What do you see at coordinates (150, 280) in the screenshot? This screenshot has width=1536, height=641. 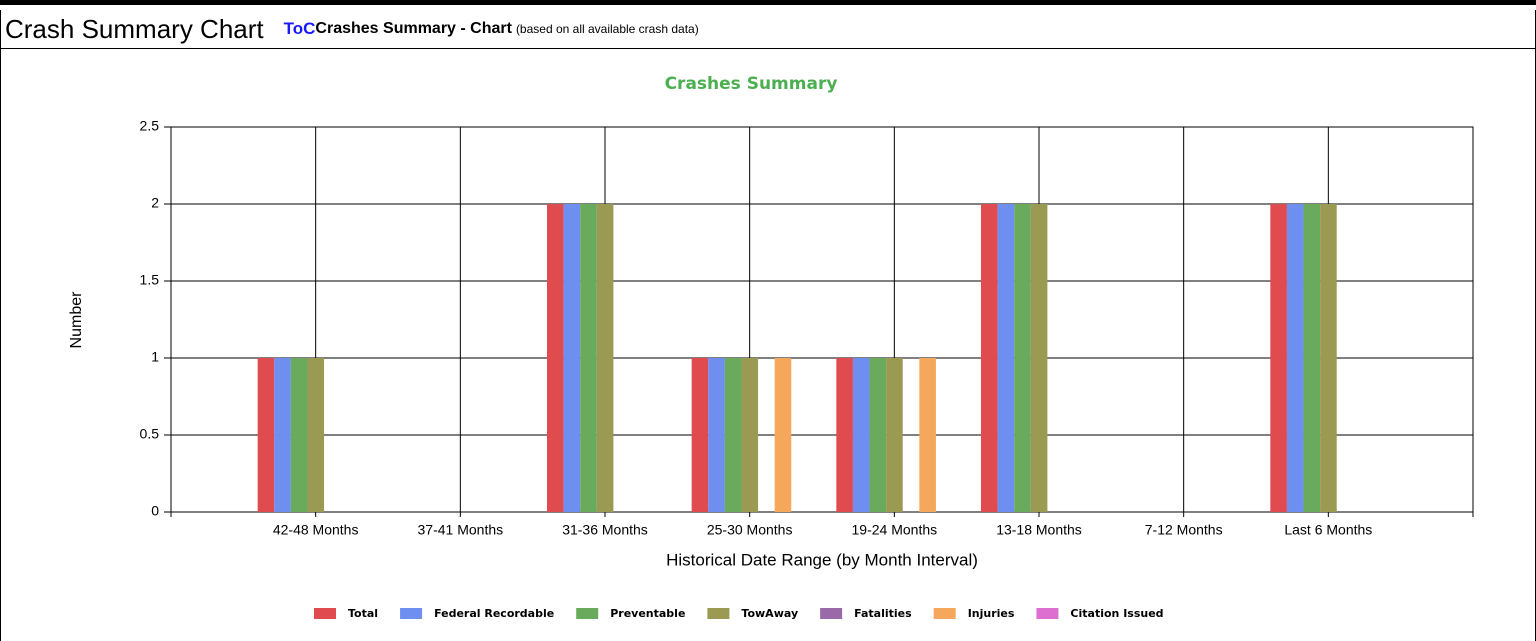 I see `y-tick-label: 1.5` at bounding box center [150, 280].